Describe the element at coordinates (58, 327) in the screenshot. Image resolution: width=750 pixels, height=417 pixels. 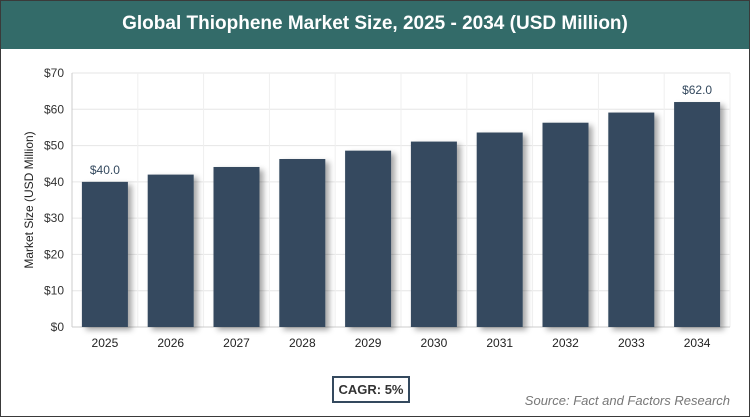
I see `y-tick-label: $0` at that location.